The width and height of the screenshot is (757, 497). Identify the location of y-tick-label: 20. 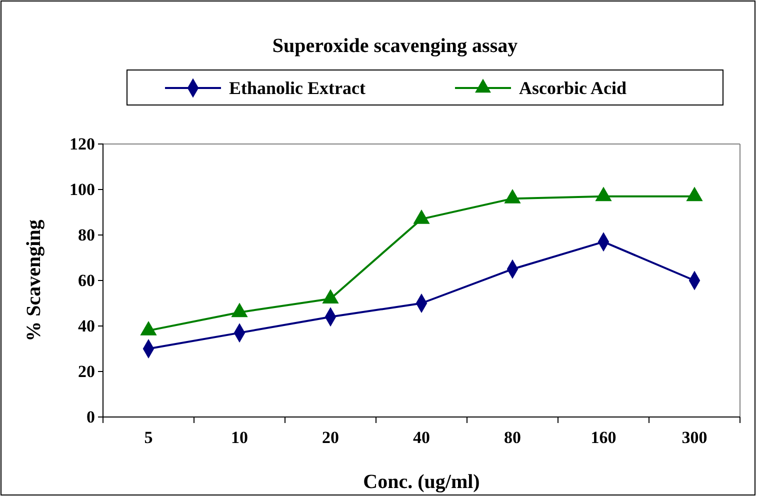
(86, 371).